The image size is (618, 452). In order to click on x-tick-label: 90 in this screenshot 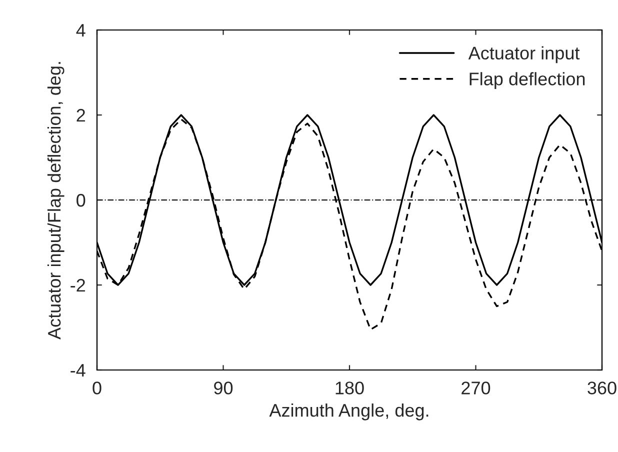, I will do `click(223, 388)`.